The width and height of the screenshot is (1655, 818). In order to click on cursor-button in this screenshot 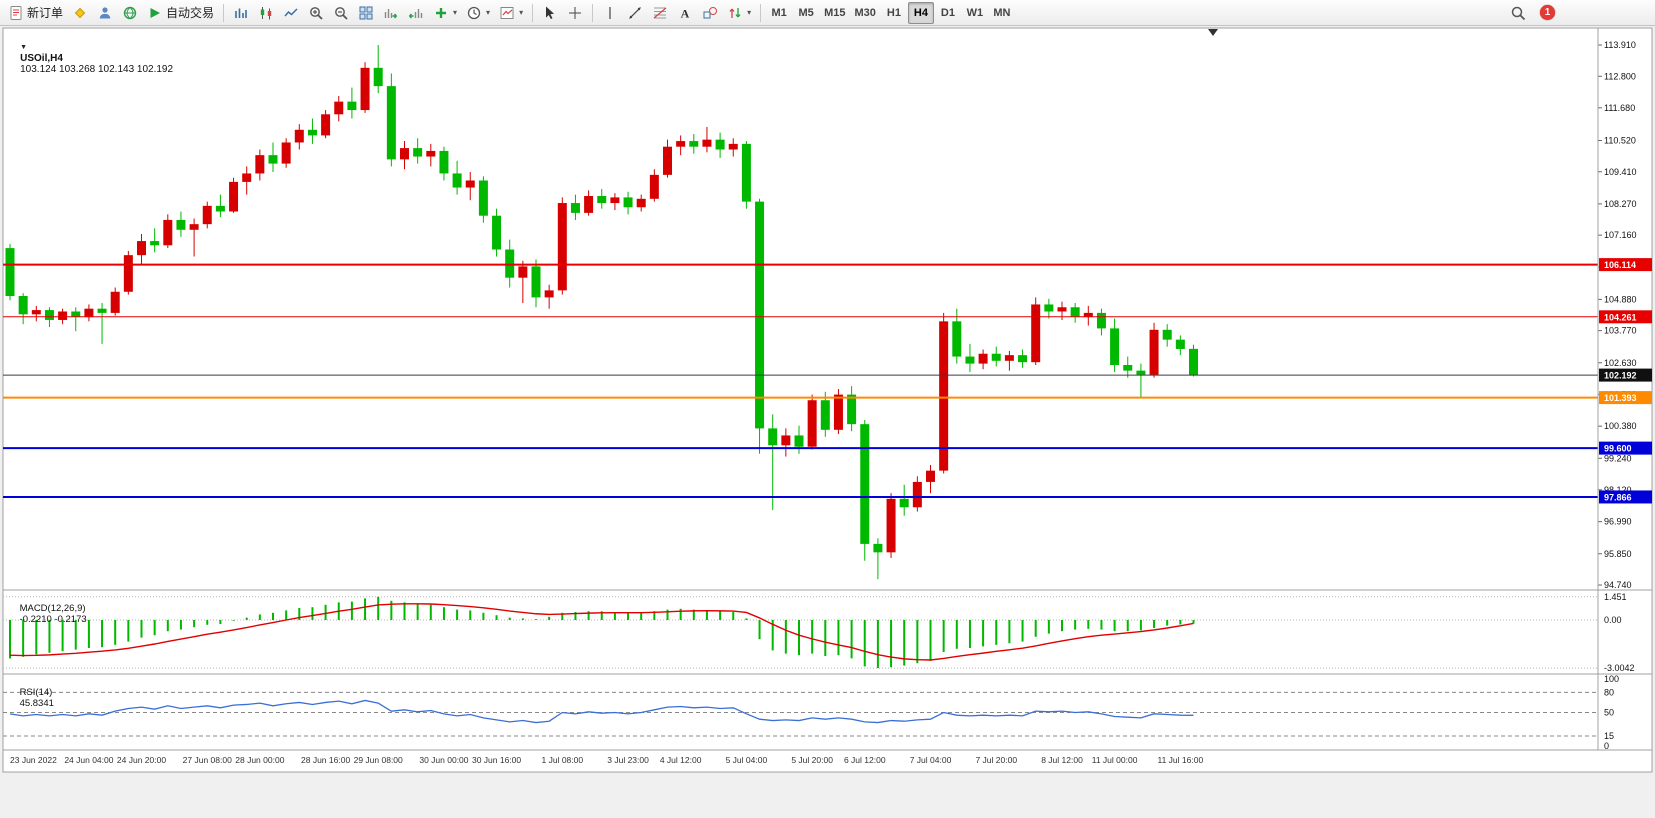, I will do `click(550, 13)`.